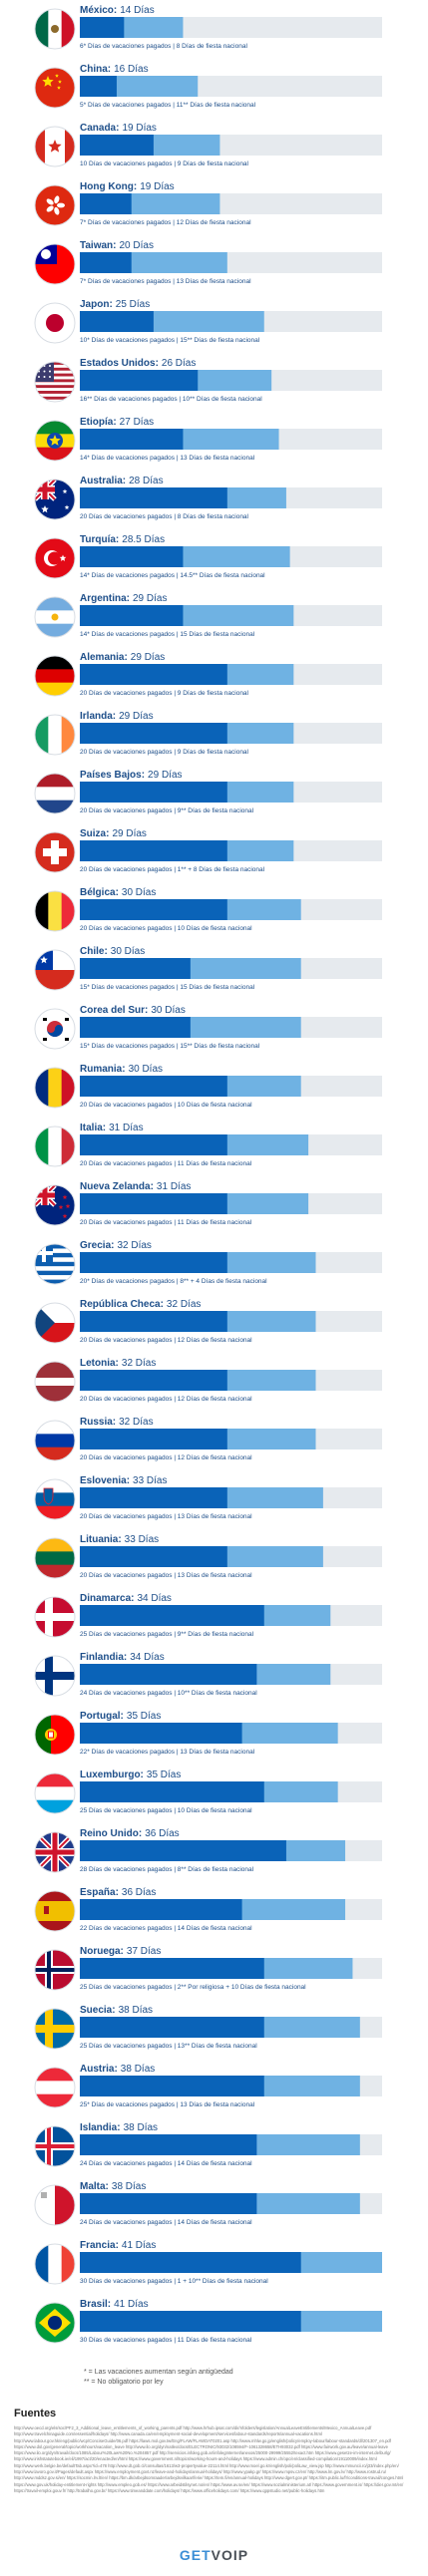  I want to click on country-name: Brasil:, so click(95, 2304).